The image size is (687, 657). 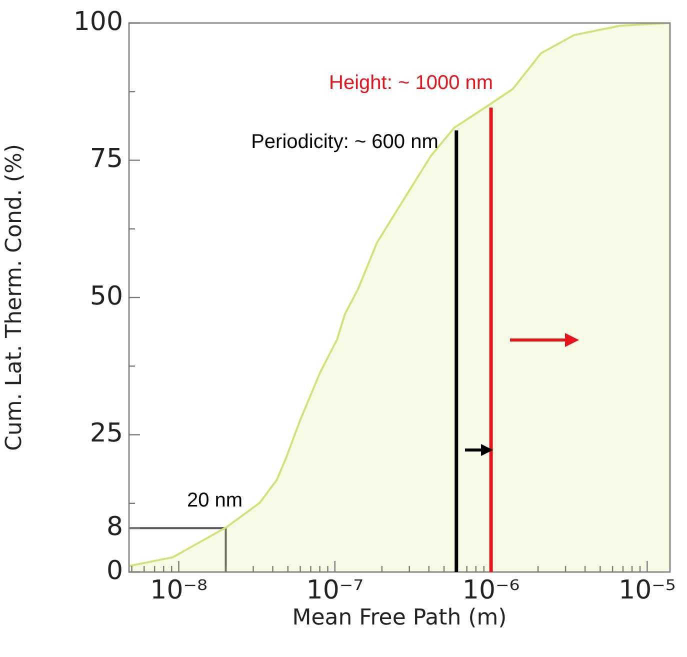 What do you see at coordinates (14, 297) in the screenshot?
I see `y-axis-title: Cum. Lat. Therm. Cond. (%)` at bounding box center [14, 297].